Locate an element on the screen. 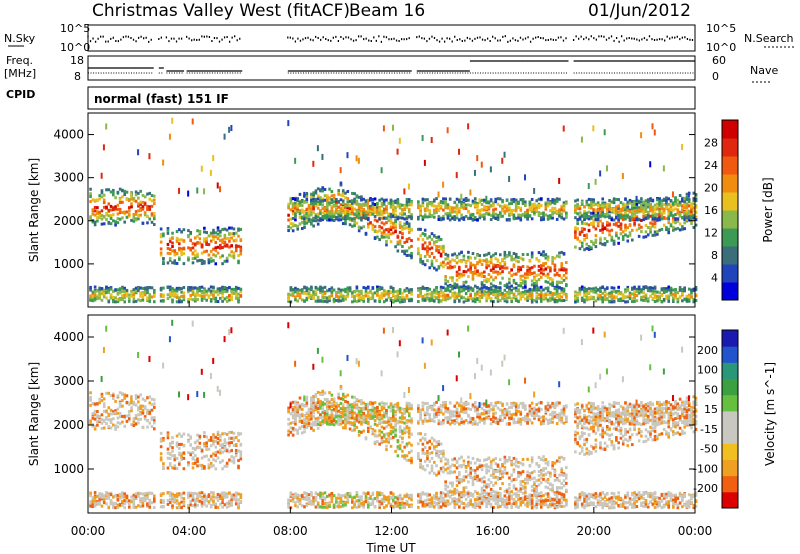 This screenshot has height=554, width=800. noise-panel-frame is located at coordinates (391, 38).